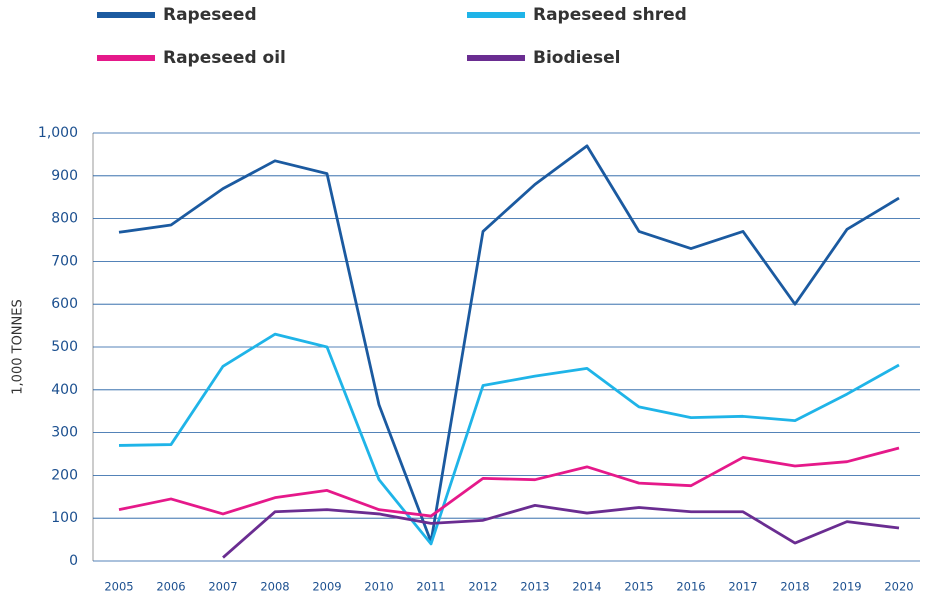 This screenshot has width=926, height=597. Describe the element at coordinates (846, 587) in the screenshot. I see `x-tick-label: 2019` at that location.